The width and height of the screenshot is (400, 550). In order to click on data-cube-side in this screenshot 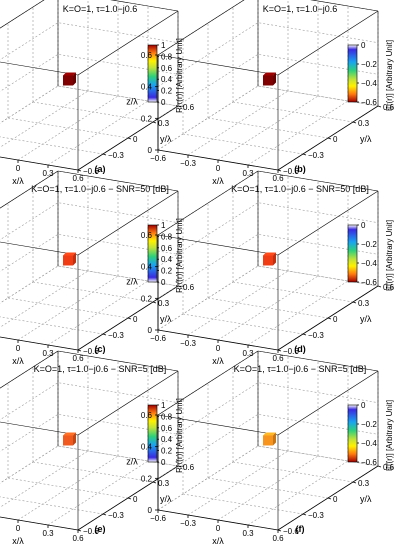, I will do `click(274, 259)`.